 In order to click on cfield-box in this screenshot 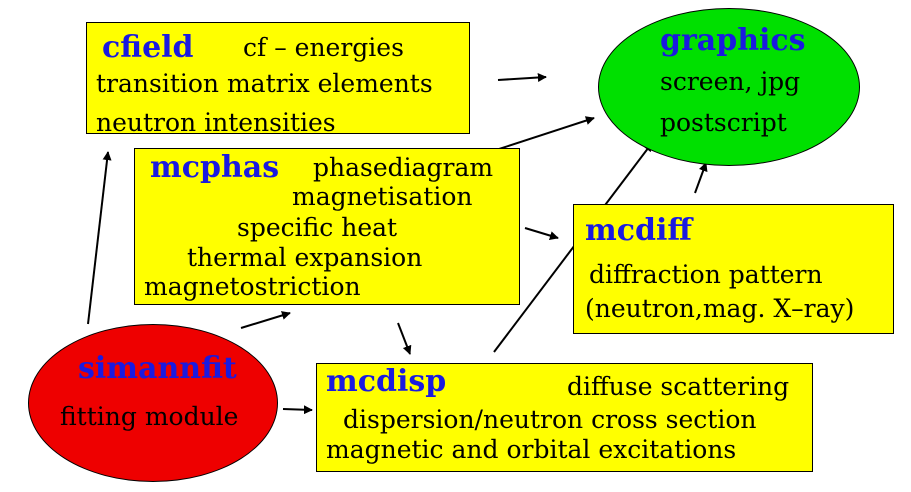, I will do `click(278, 78)`.